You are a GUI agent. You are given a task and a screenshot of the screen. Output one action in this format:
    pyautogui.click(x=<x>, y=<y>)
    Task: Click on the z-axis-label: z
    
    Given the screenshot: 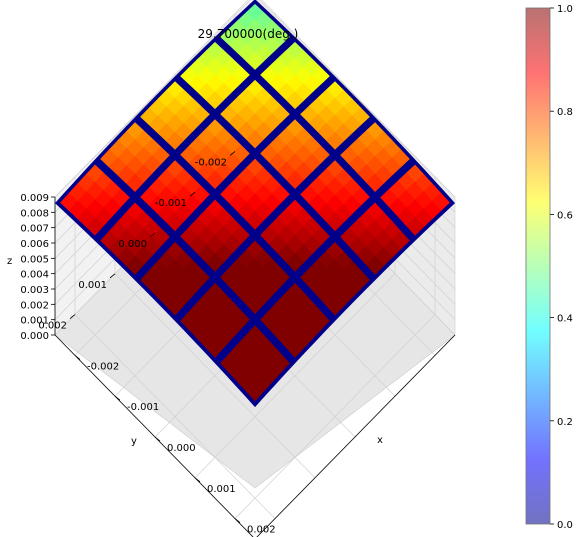 What is the action you would take?
    pyautogui.click(x=9, y=261)
    